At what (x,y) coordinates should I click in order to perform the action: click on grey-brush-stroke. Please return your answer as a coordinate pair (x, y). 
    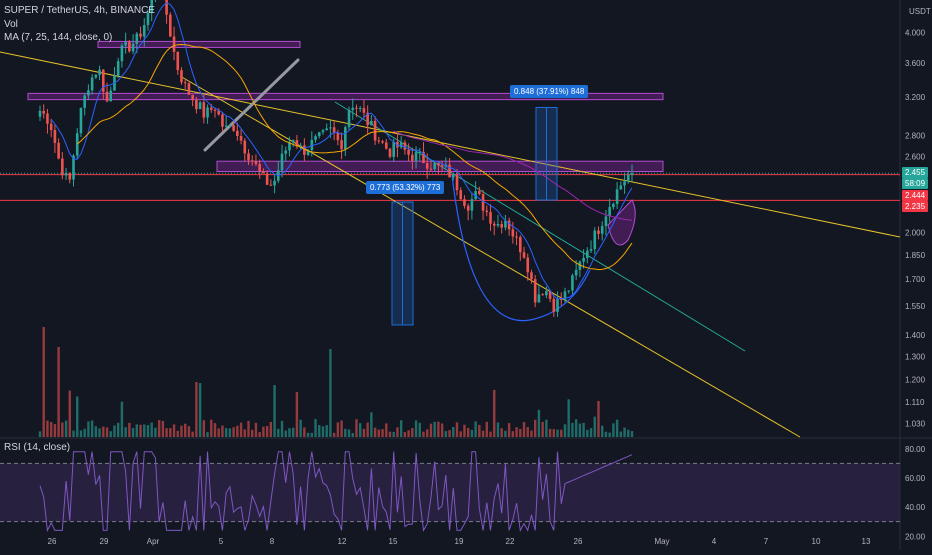
    Looking at the image, I should click on (251, 105).